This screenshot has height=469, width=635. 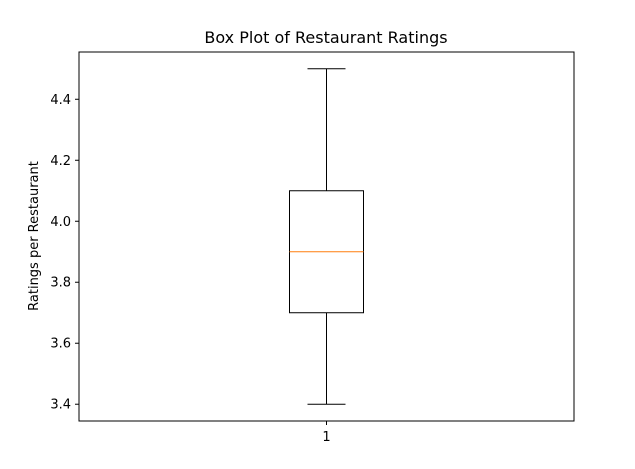 I want to click on x-axis: 1, so click(x=326, y=433).